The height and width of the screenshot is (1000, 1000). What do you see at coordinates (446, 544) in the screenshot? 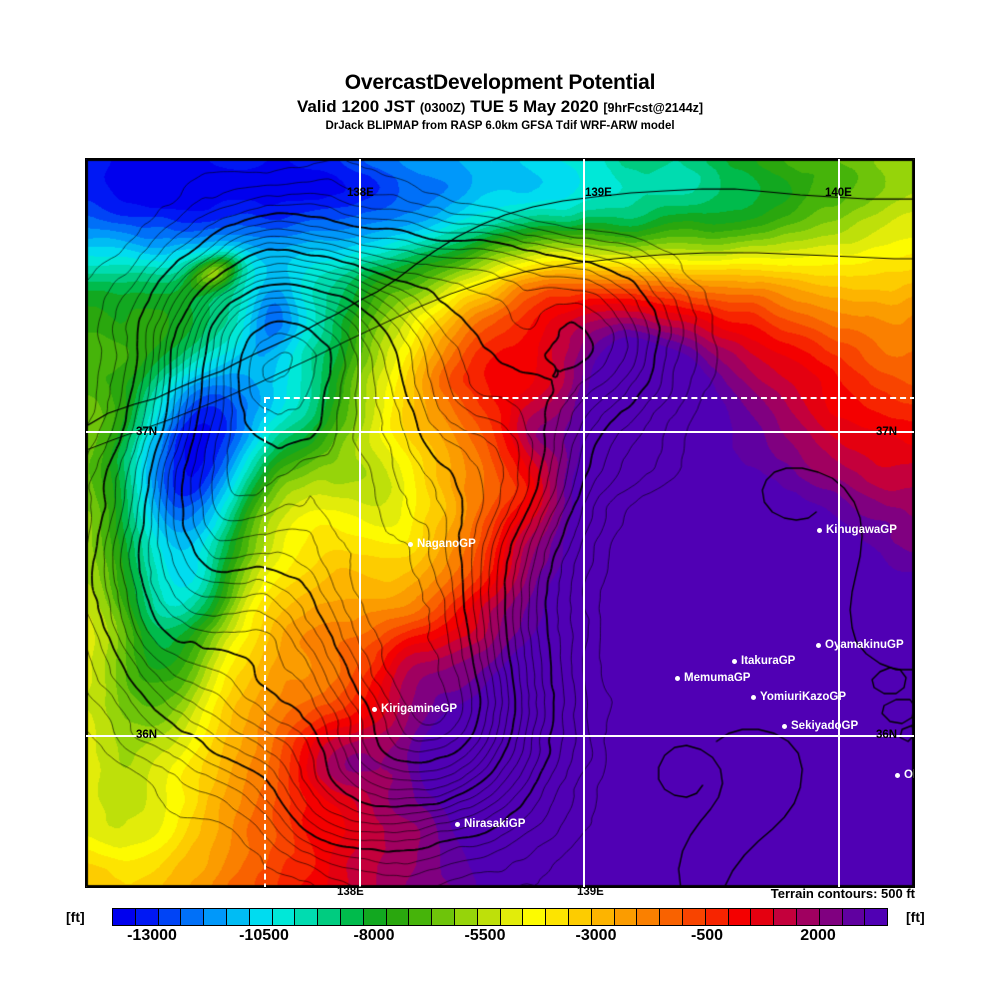
I see `station-label: NaganoGP` at bounding box center [446, 544].